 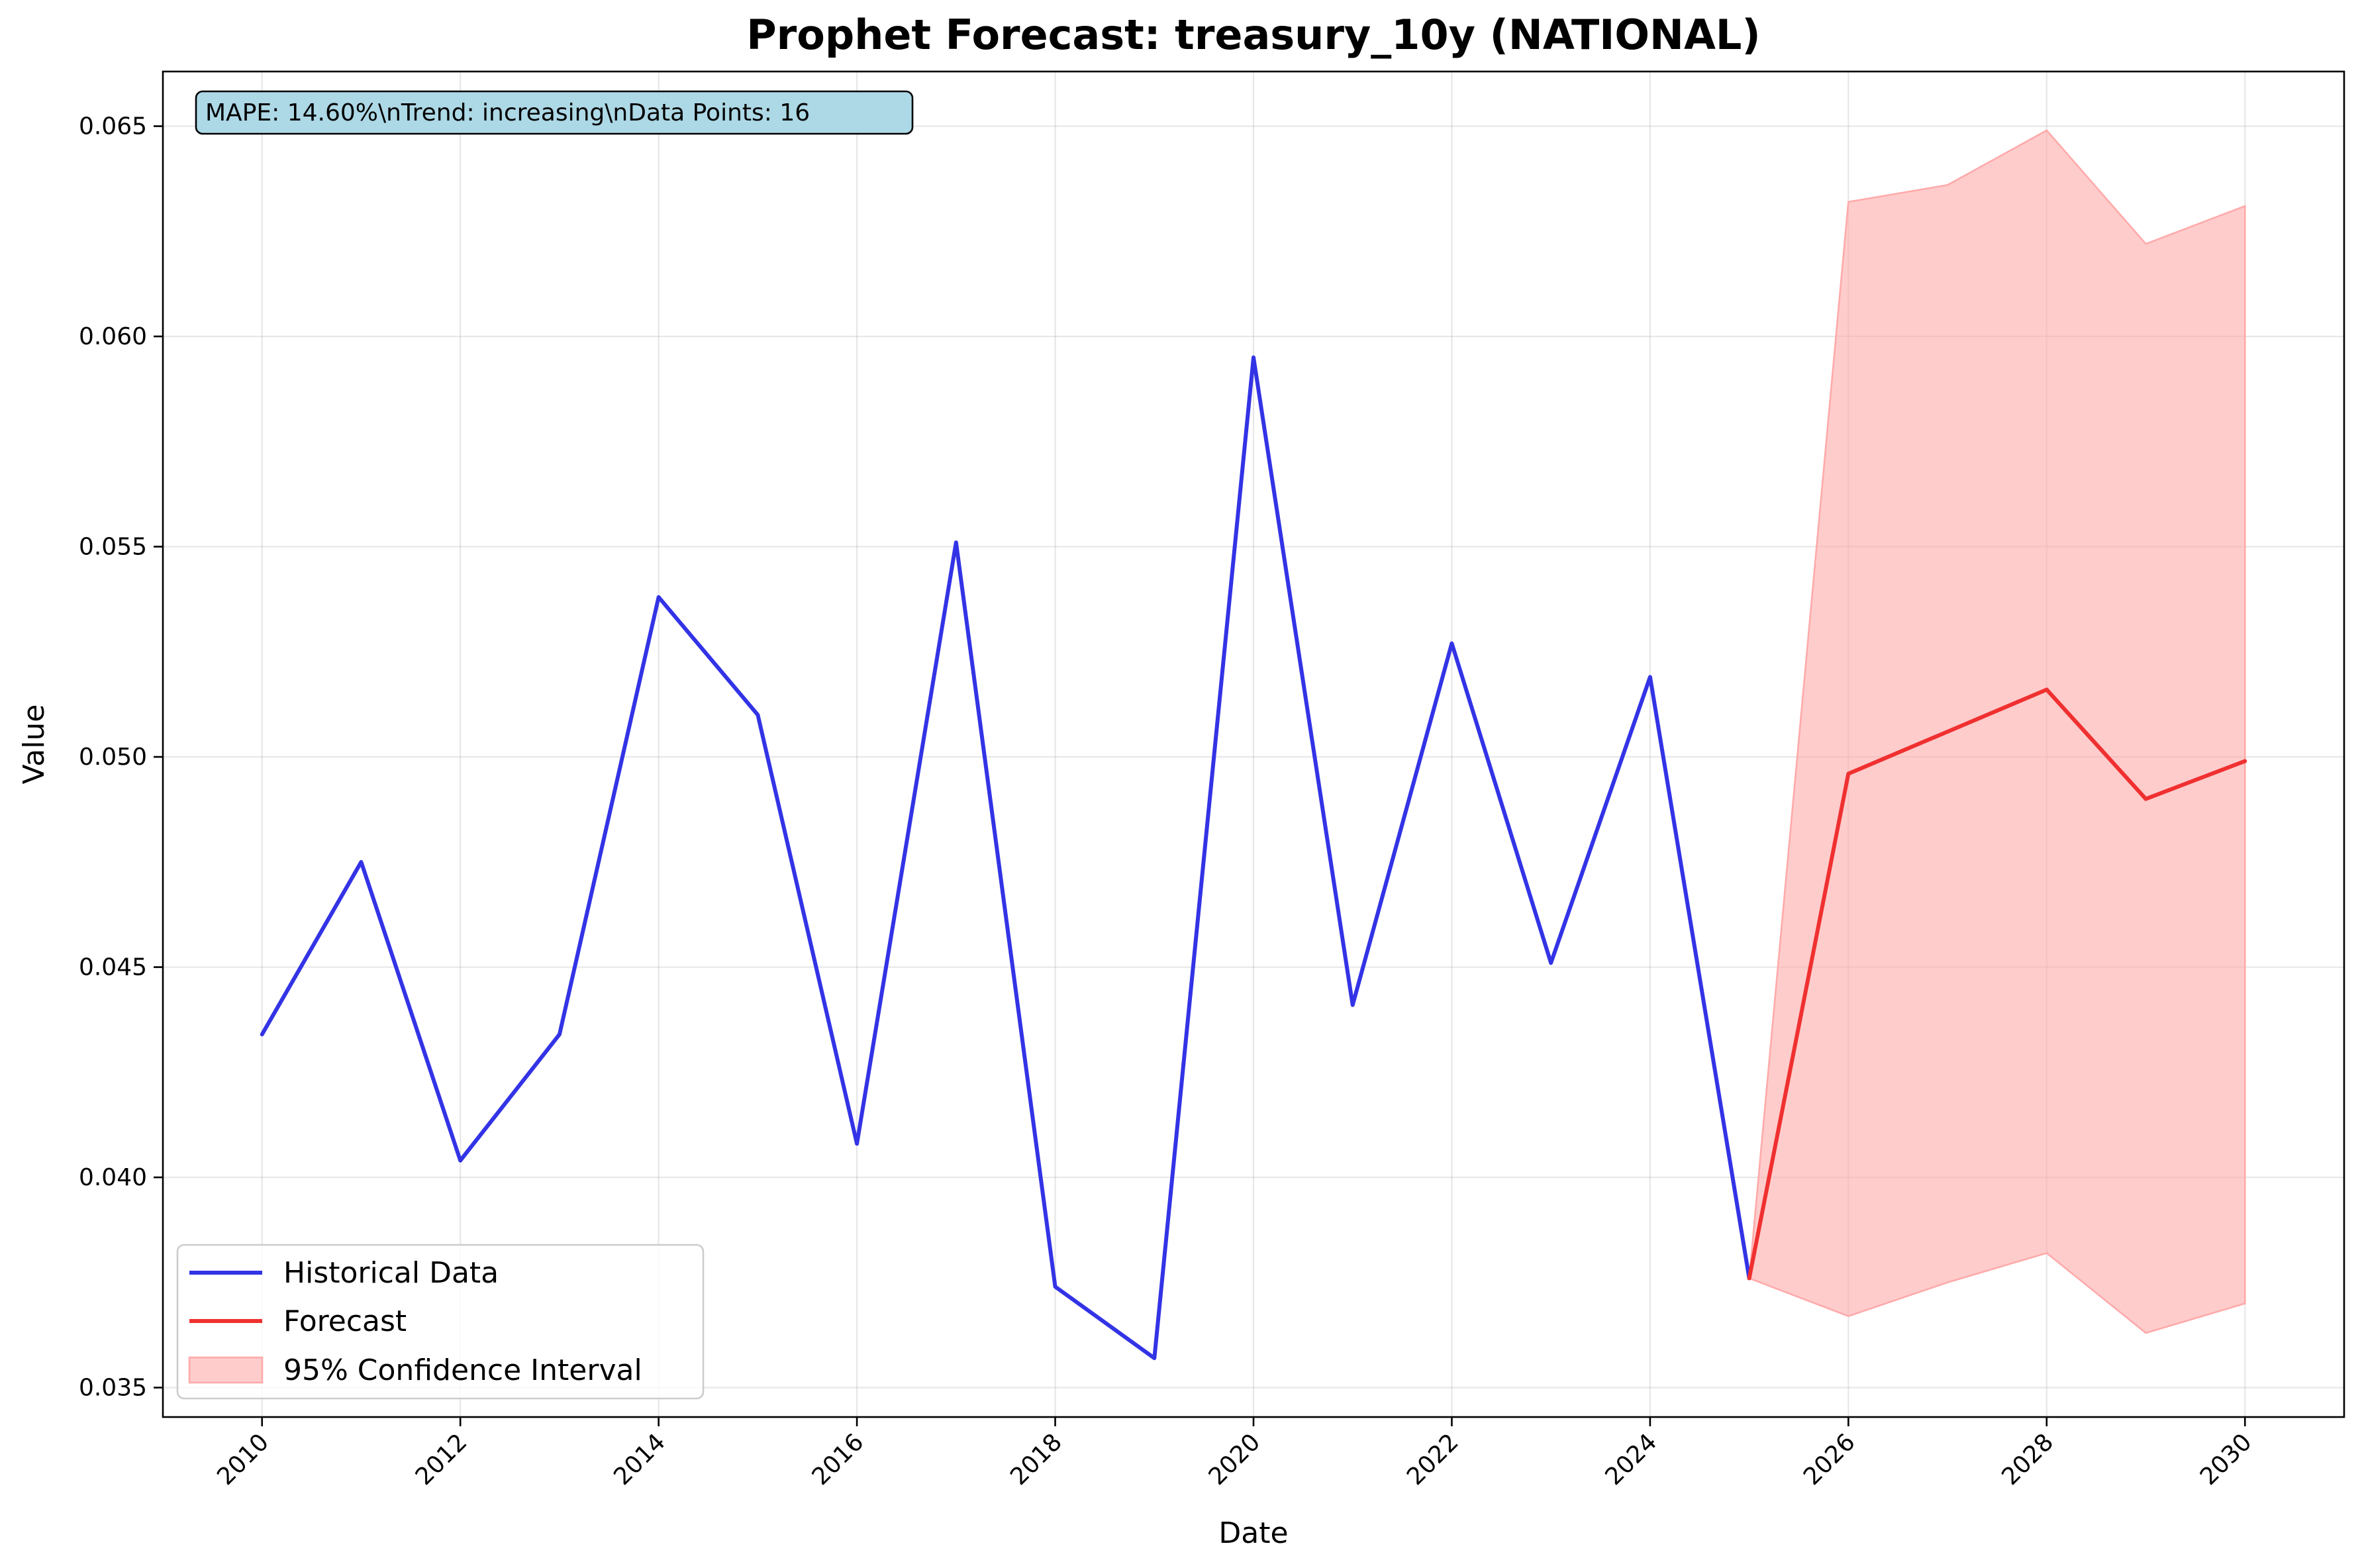 I want to click on x-tick-label: 2014, so click(x=640, y=1459).